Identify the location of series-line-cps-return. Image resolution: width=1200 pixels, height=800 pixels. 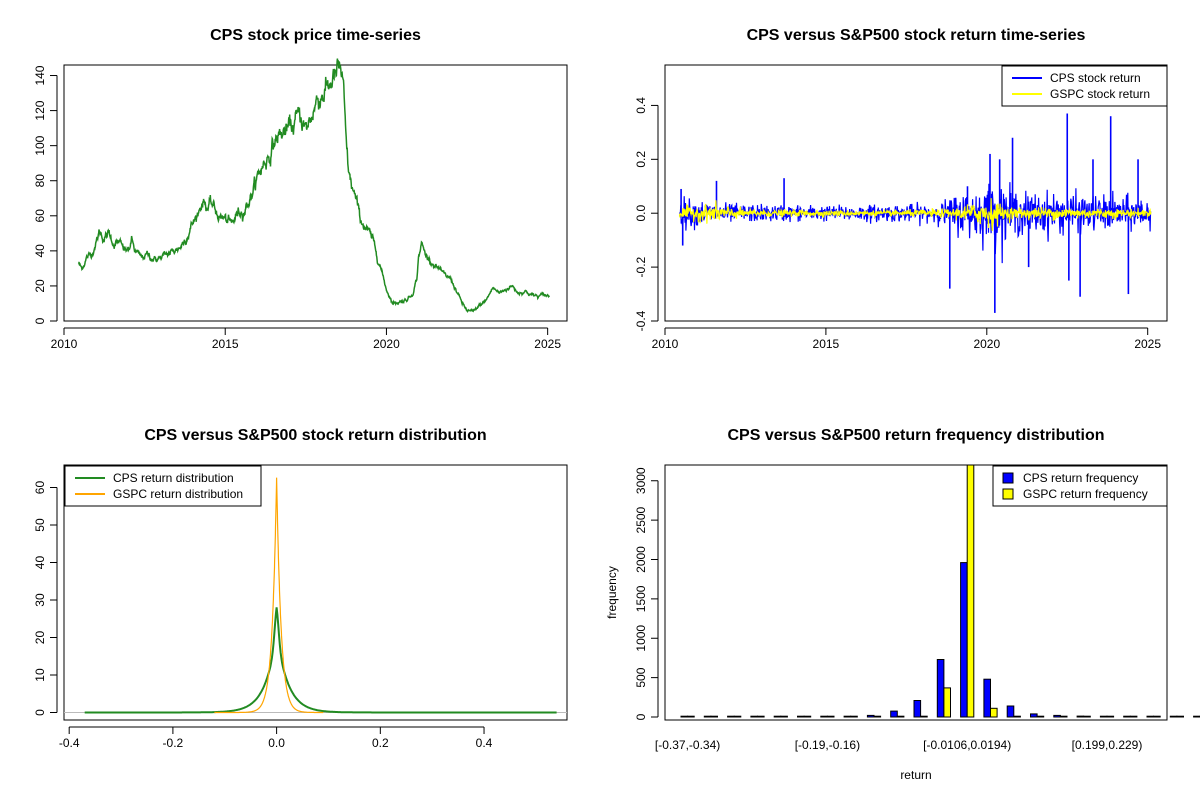
(915, 223).